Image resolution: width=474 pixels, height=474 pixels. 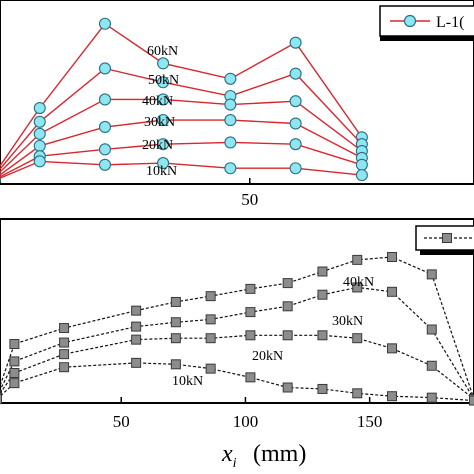 I want to click on bottom-load-label-30kN: 30kN, so click(x=347, y=321).